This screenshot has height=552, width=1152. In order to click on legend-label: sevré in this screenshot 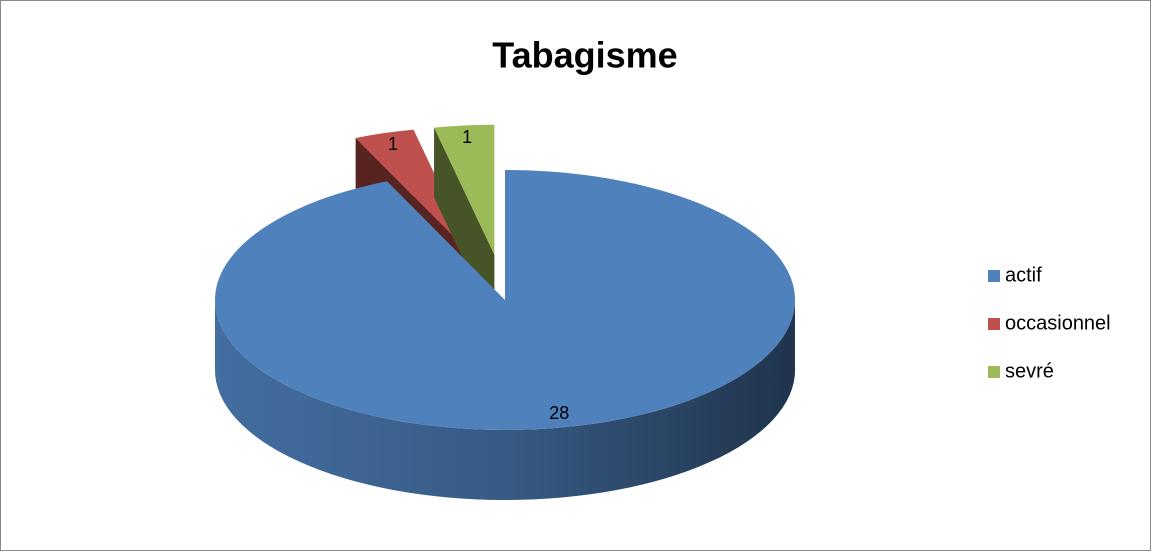, I will do `click(1029, 371)`.